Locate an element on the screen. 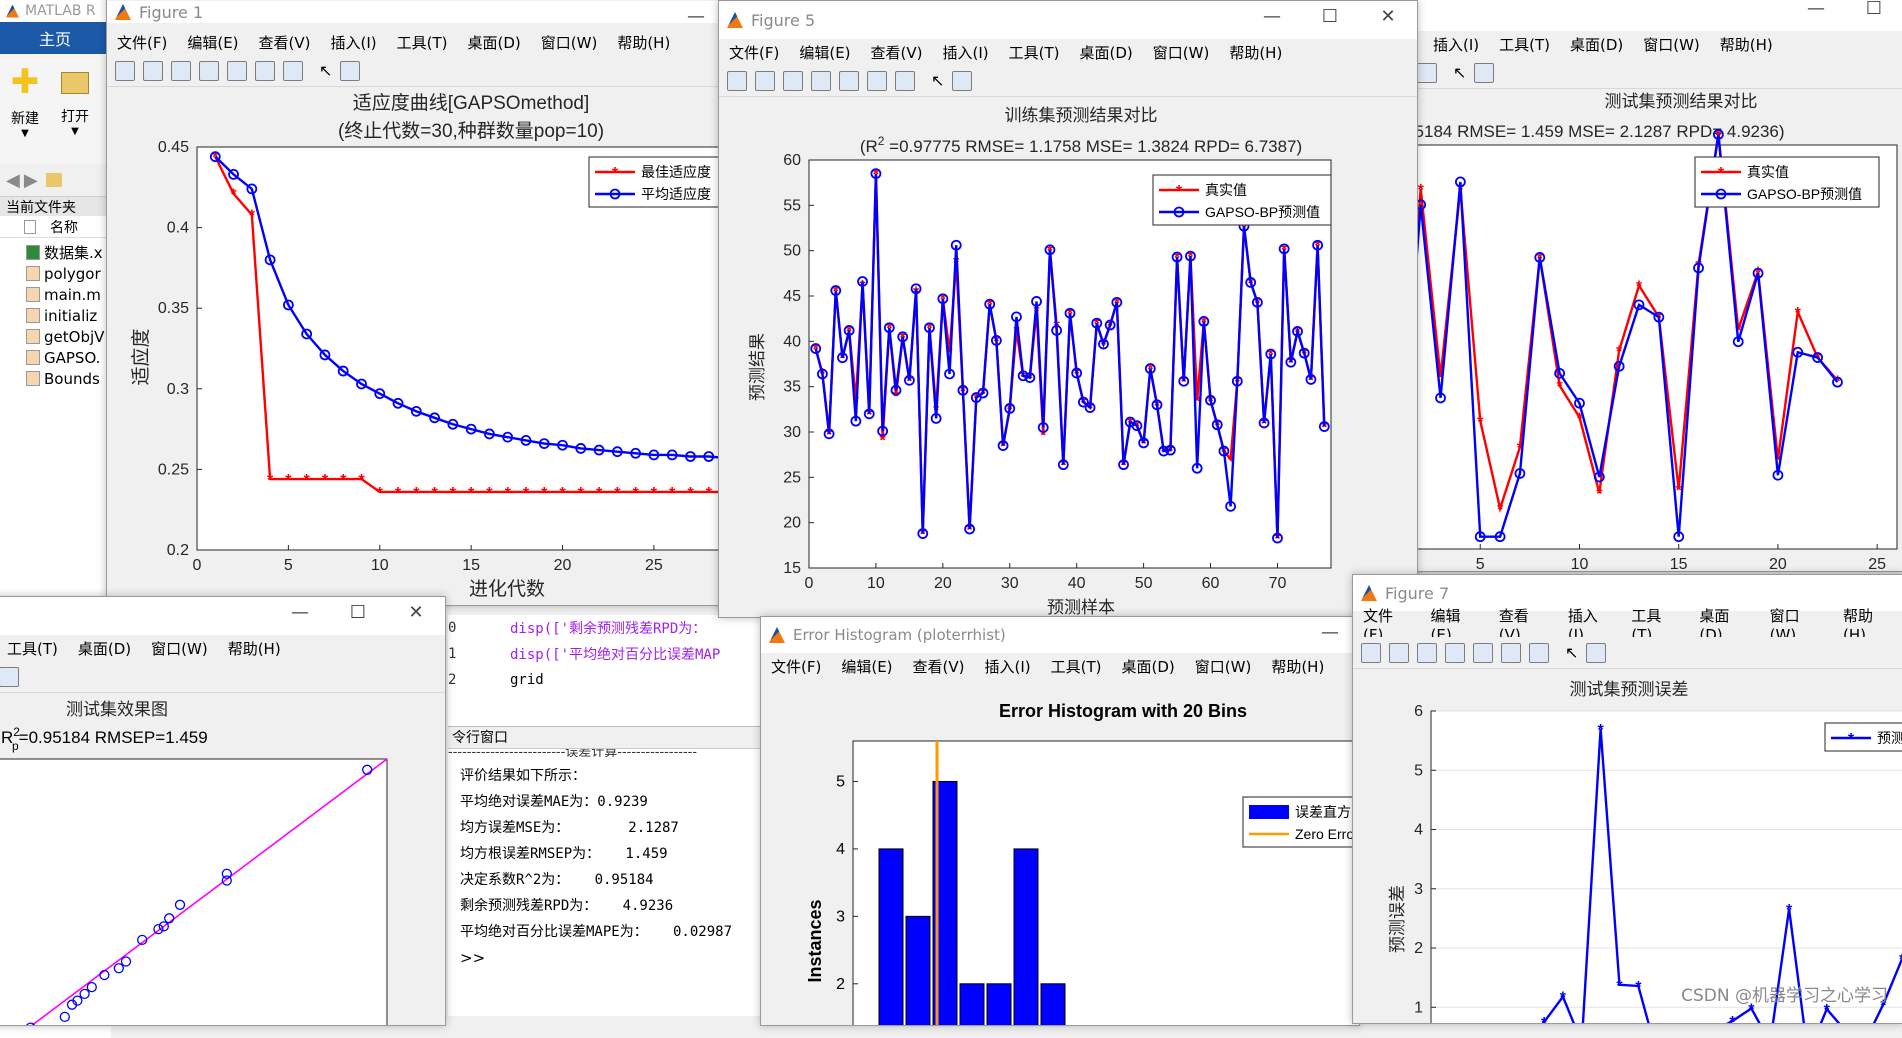 Image resolution: width=1902 pixels, height=1038 pixels. new-label: 新建 is located at coordinates (25, 119).